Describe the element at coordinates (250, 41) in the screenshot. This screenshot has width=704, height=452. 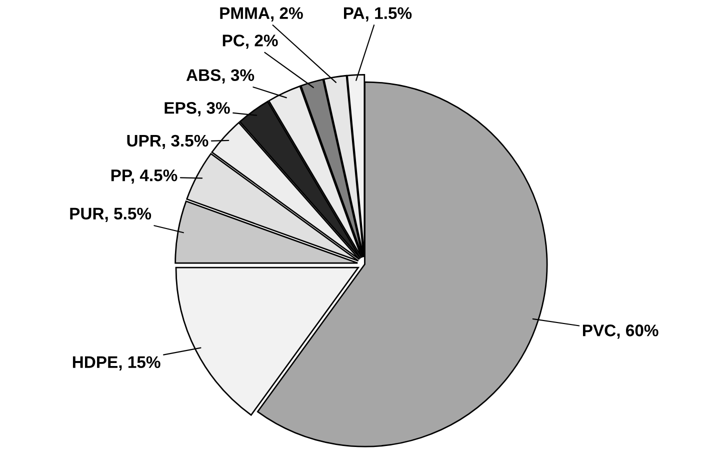
I see `slice-label: PC, 2%` at that location.